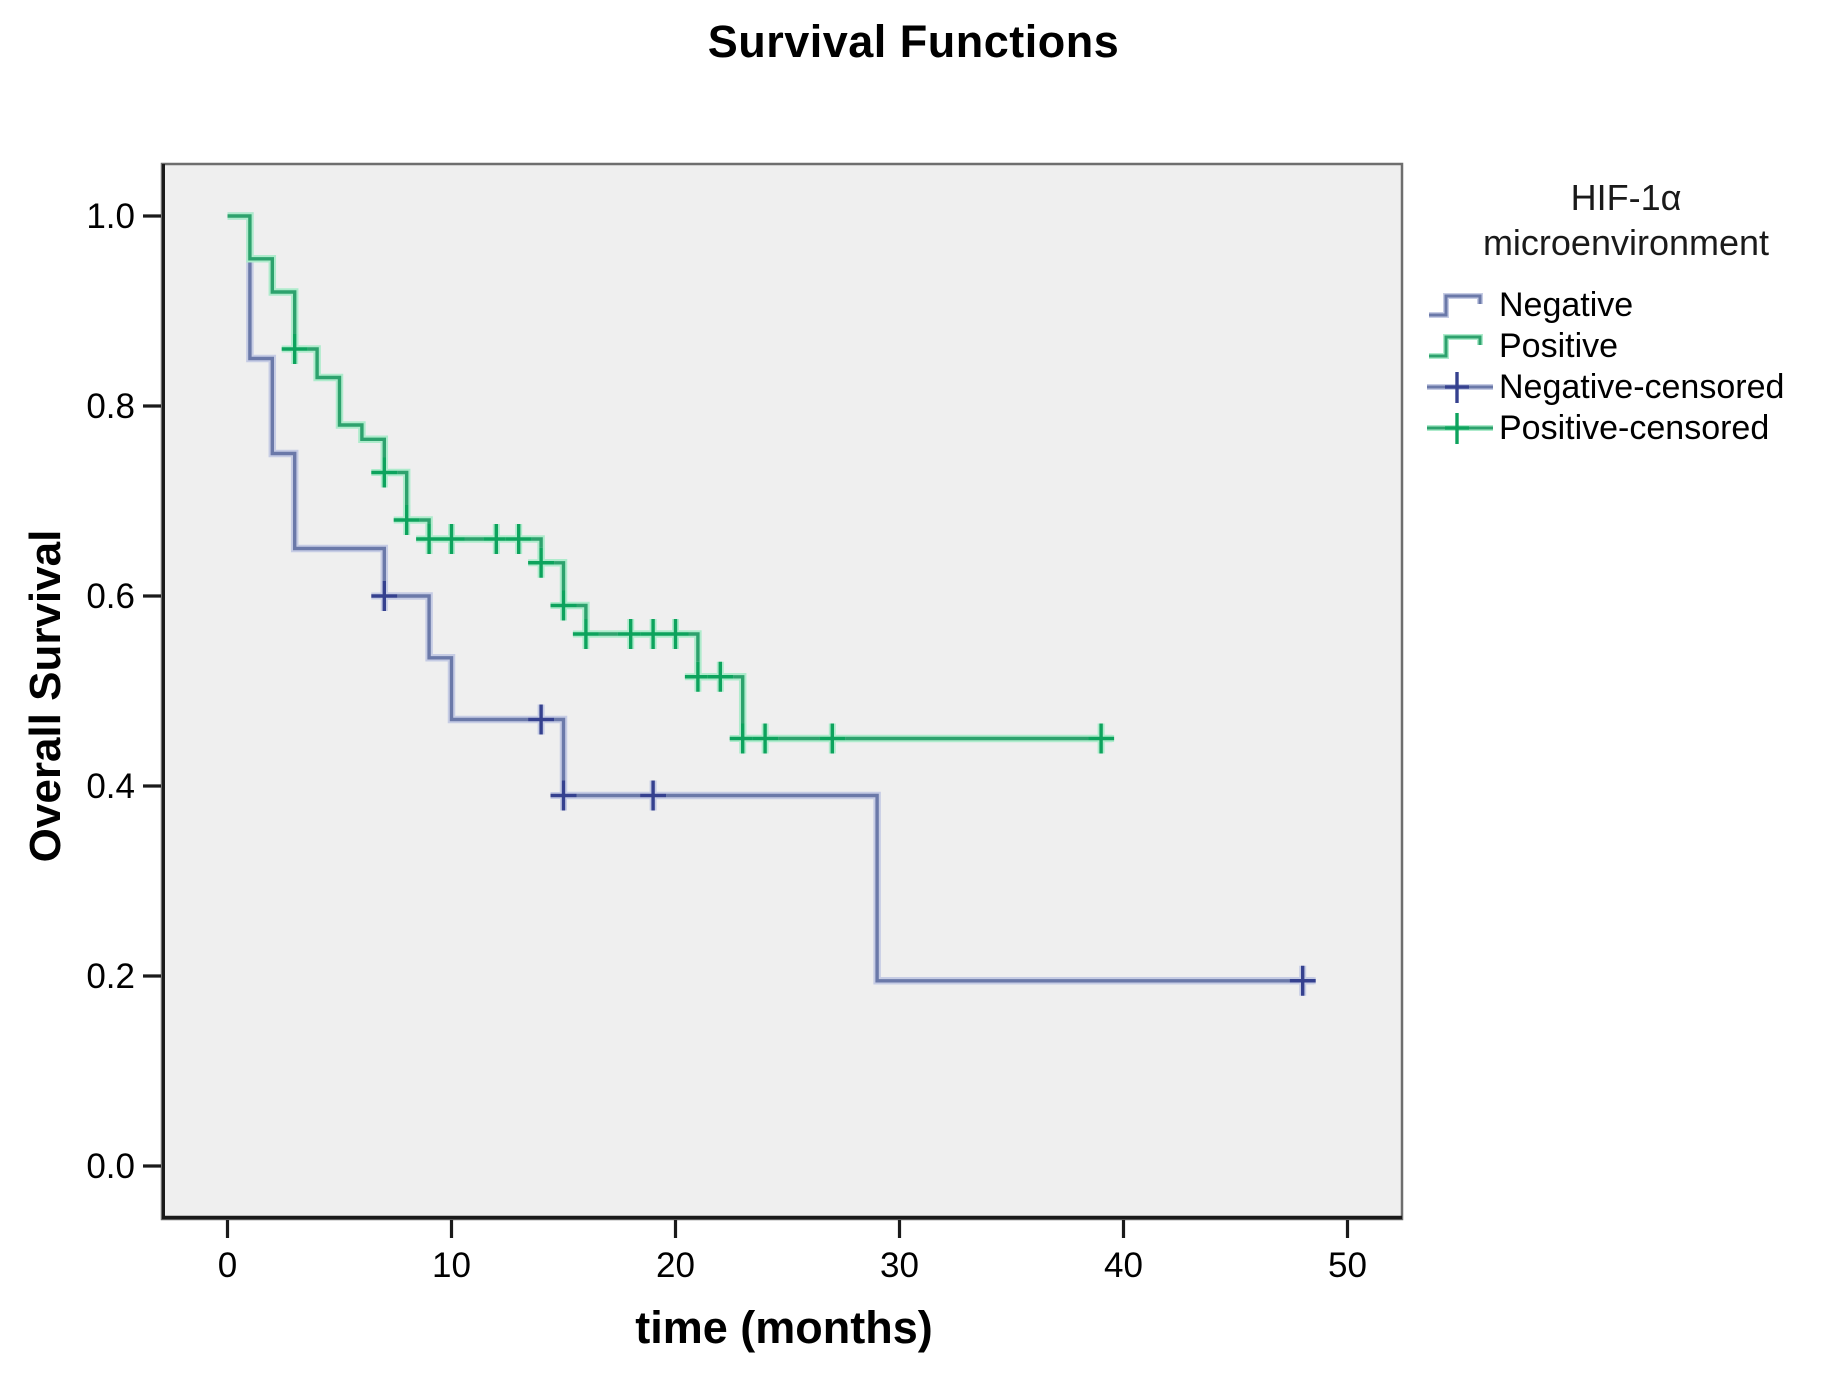  I want to click on legend-entry-positive-censored: Positive-censored, so click(1626, 428).